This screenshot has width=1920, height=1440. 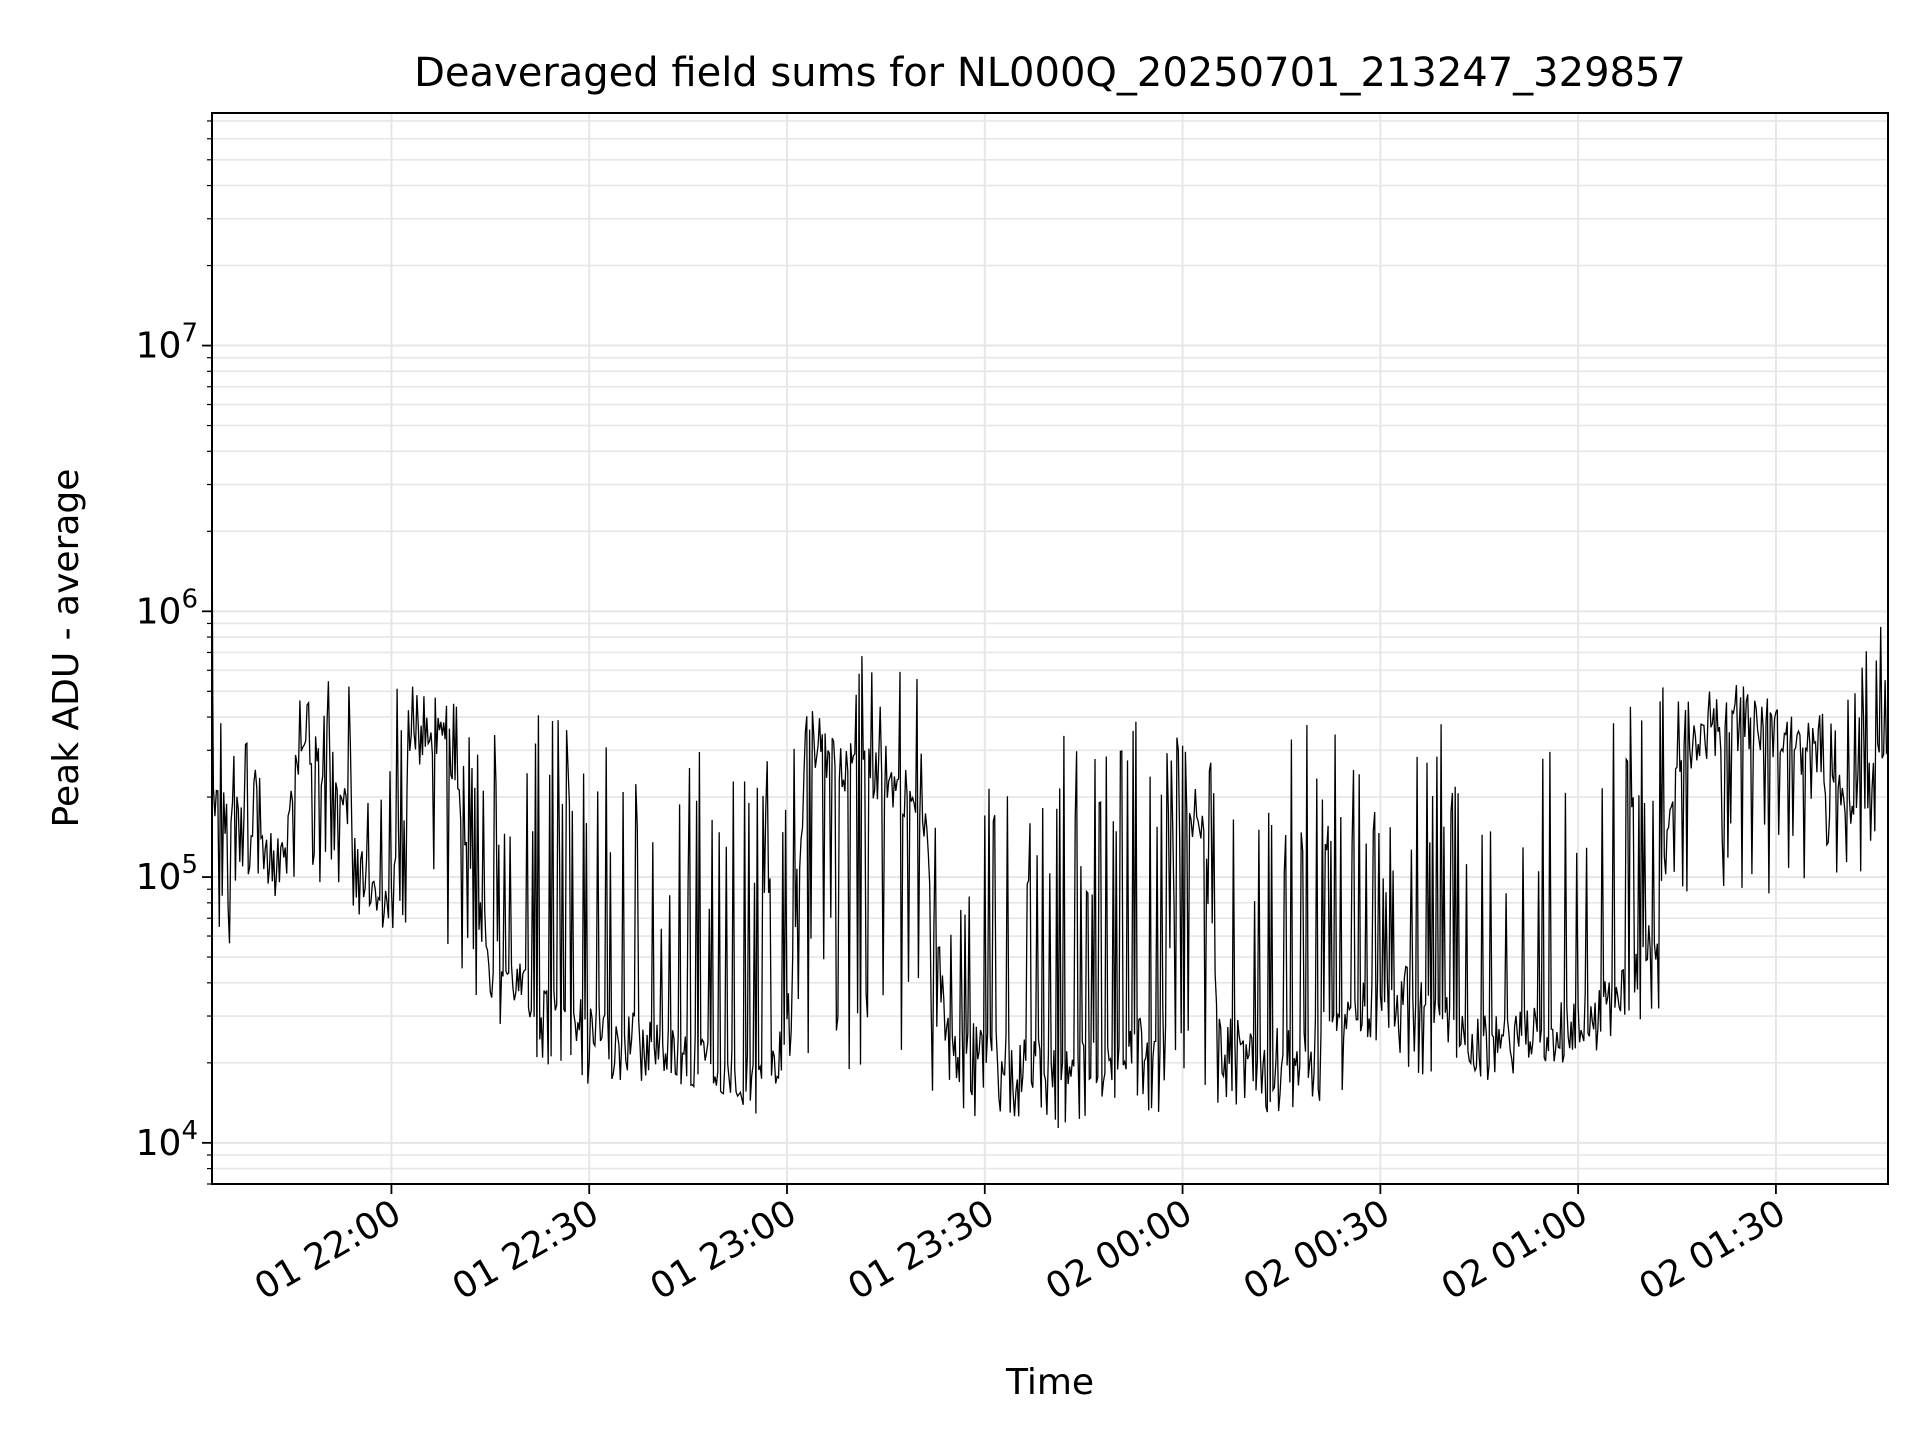 I want to click on x-axis-label: Time, so click(x=1049, y=1382).